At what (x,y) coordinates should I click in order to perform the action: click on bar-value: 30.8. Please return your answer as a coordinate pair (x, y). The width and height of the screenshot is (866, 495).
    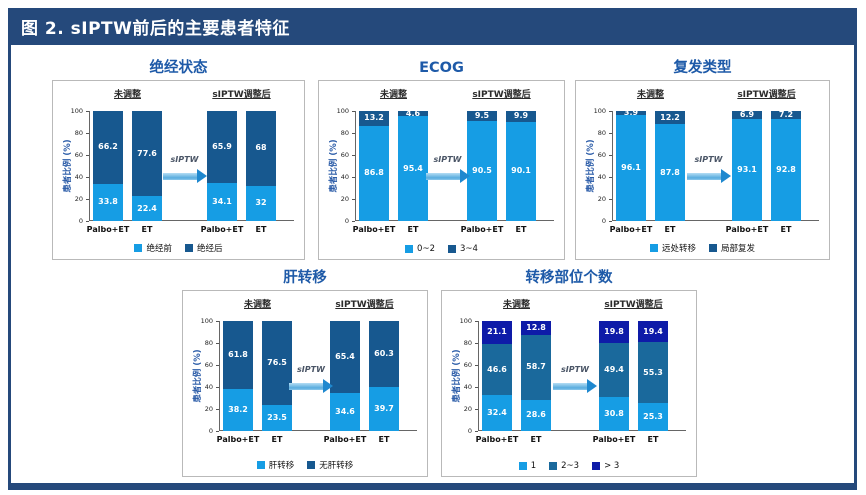
    Looking at the image, I should click on (614, 414).